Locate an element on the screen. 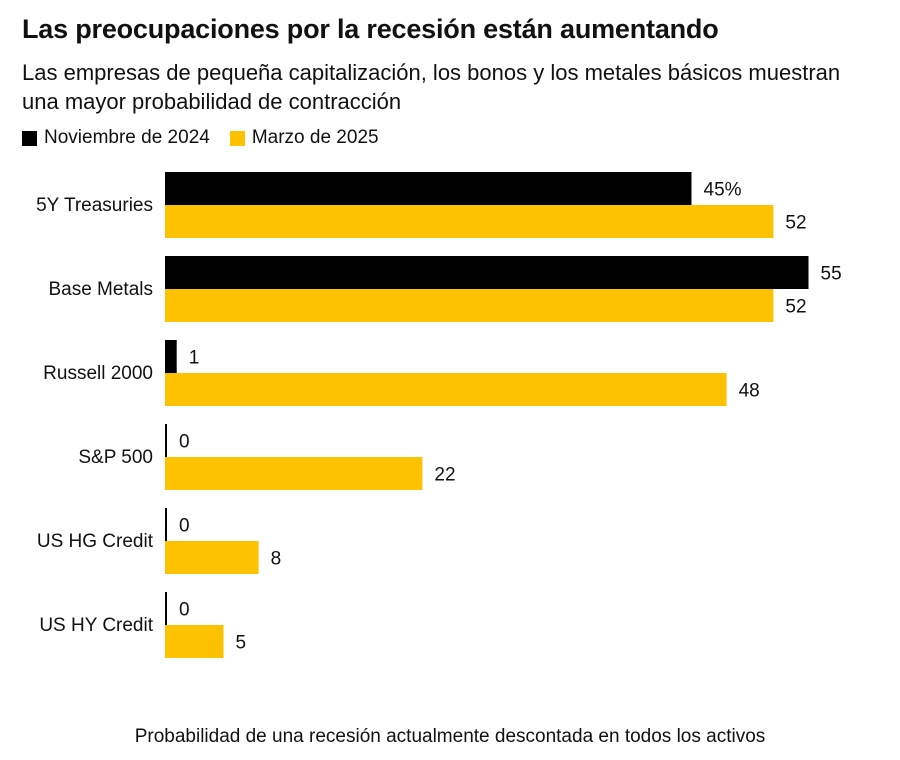 This screenshot has width=900, height=760. legend-label-nov2024: Noviembre de 2024 is located at coordinates (127, 137).